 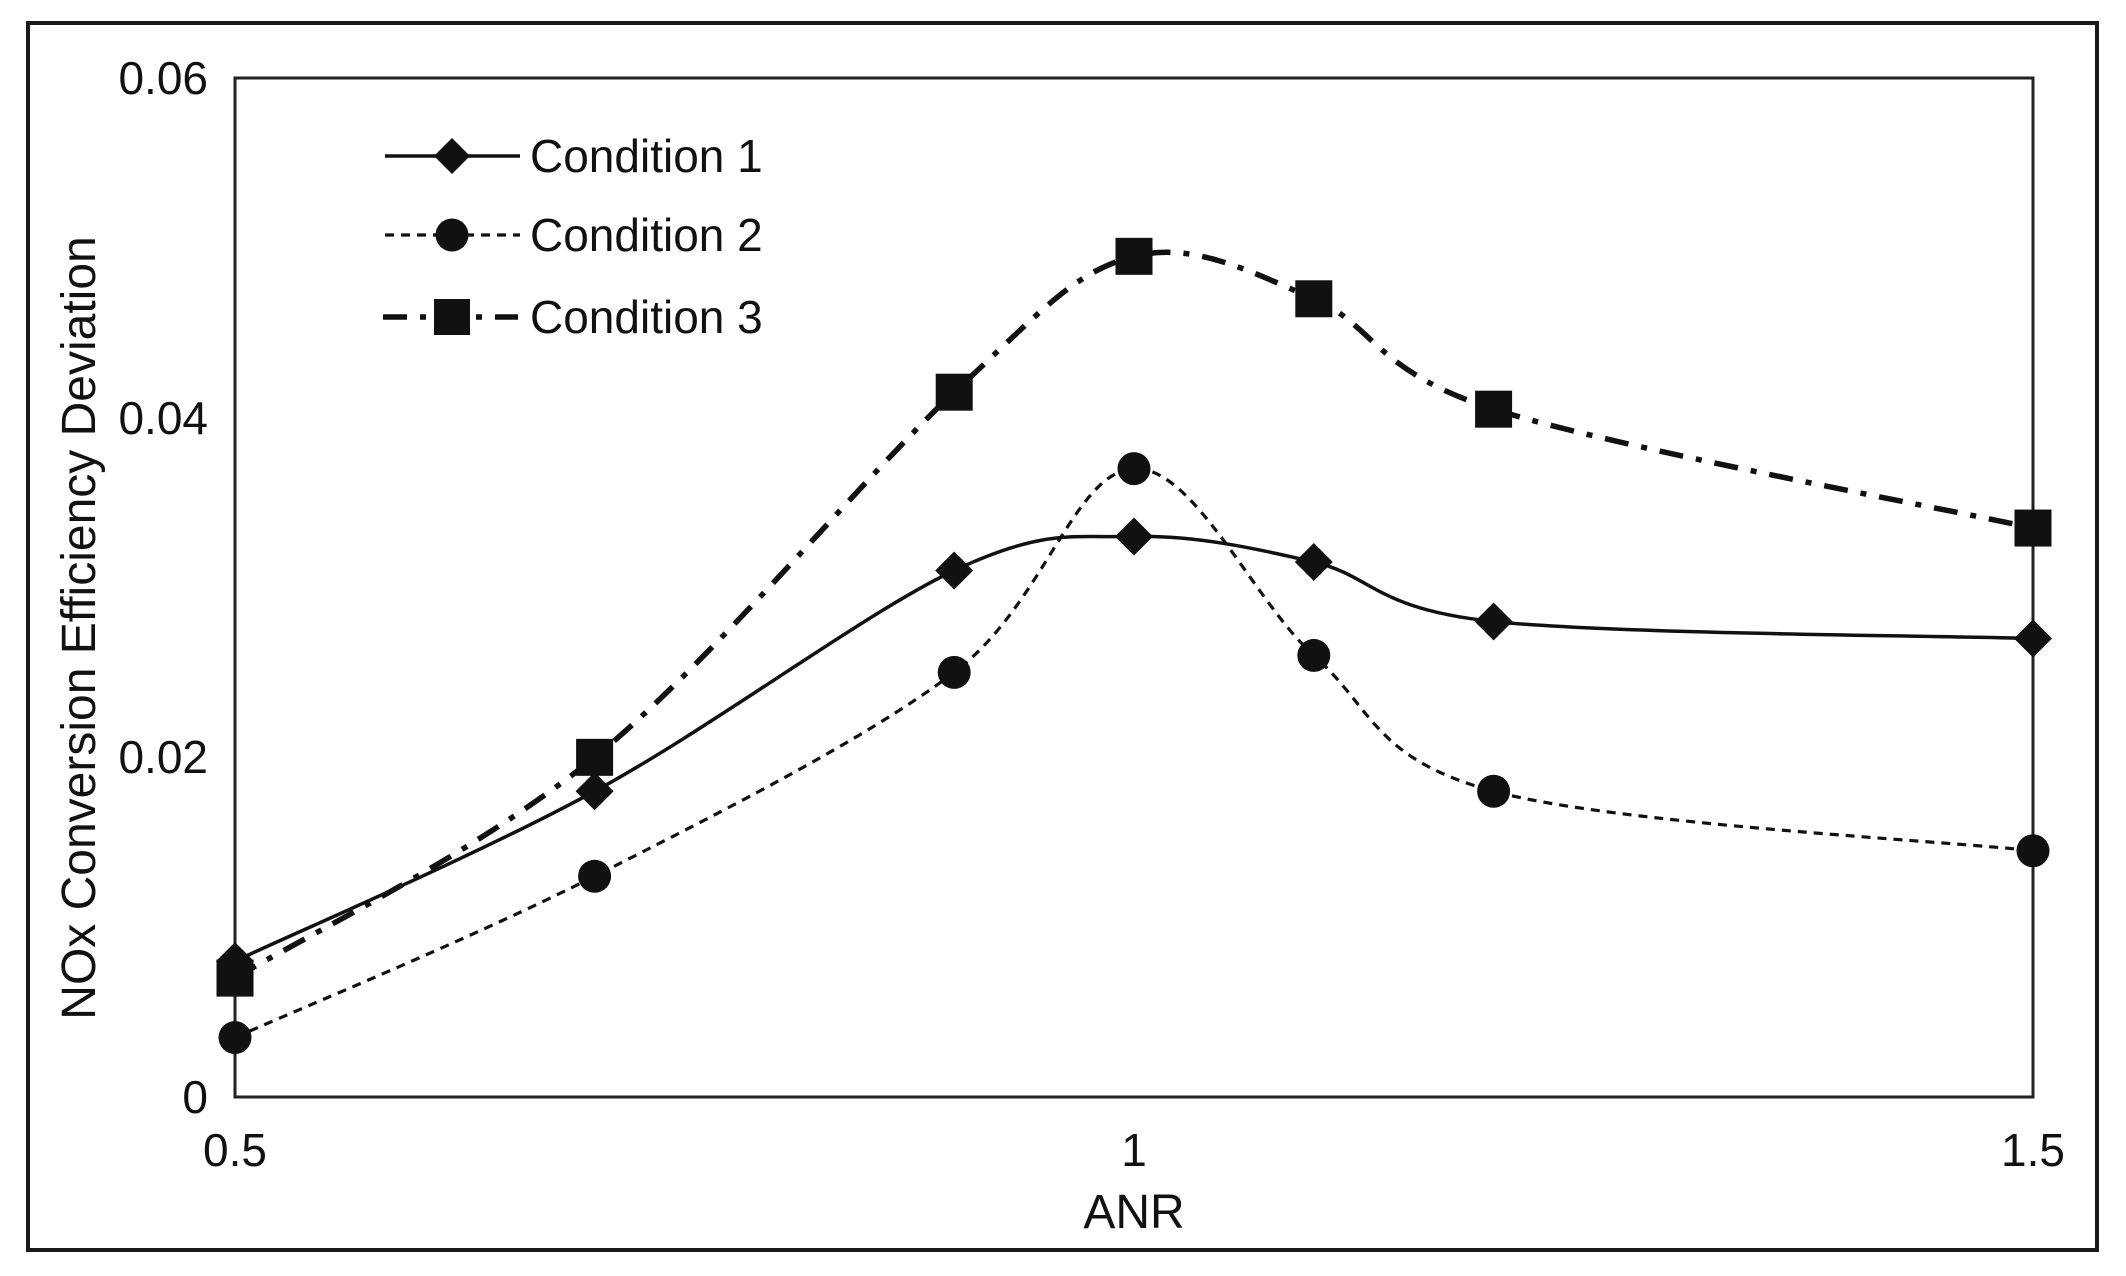 What do you see at coordinates (163, 78) in the screenshot?
I see `y-tick-label-006: 0.06` at bounding box center [163, 78].